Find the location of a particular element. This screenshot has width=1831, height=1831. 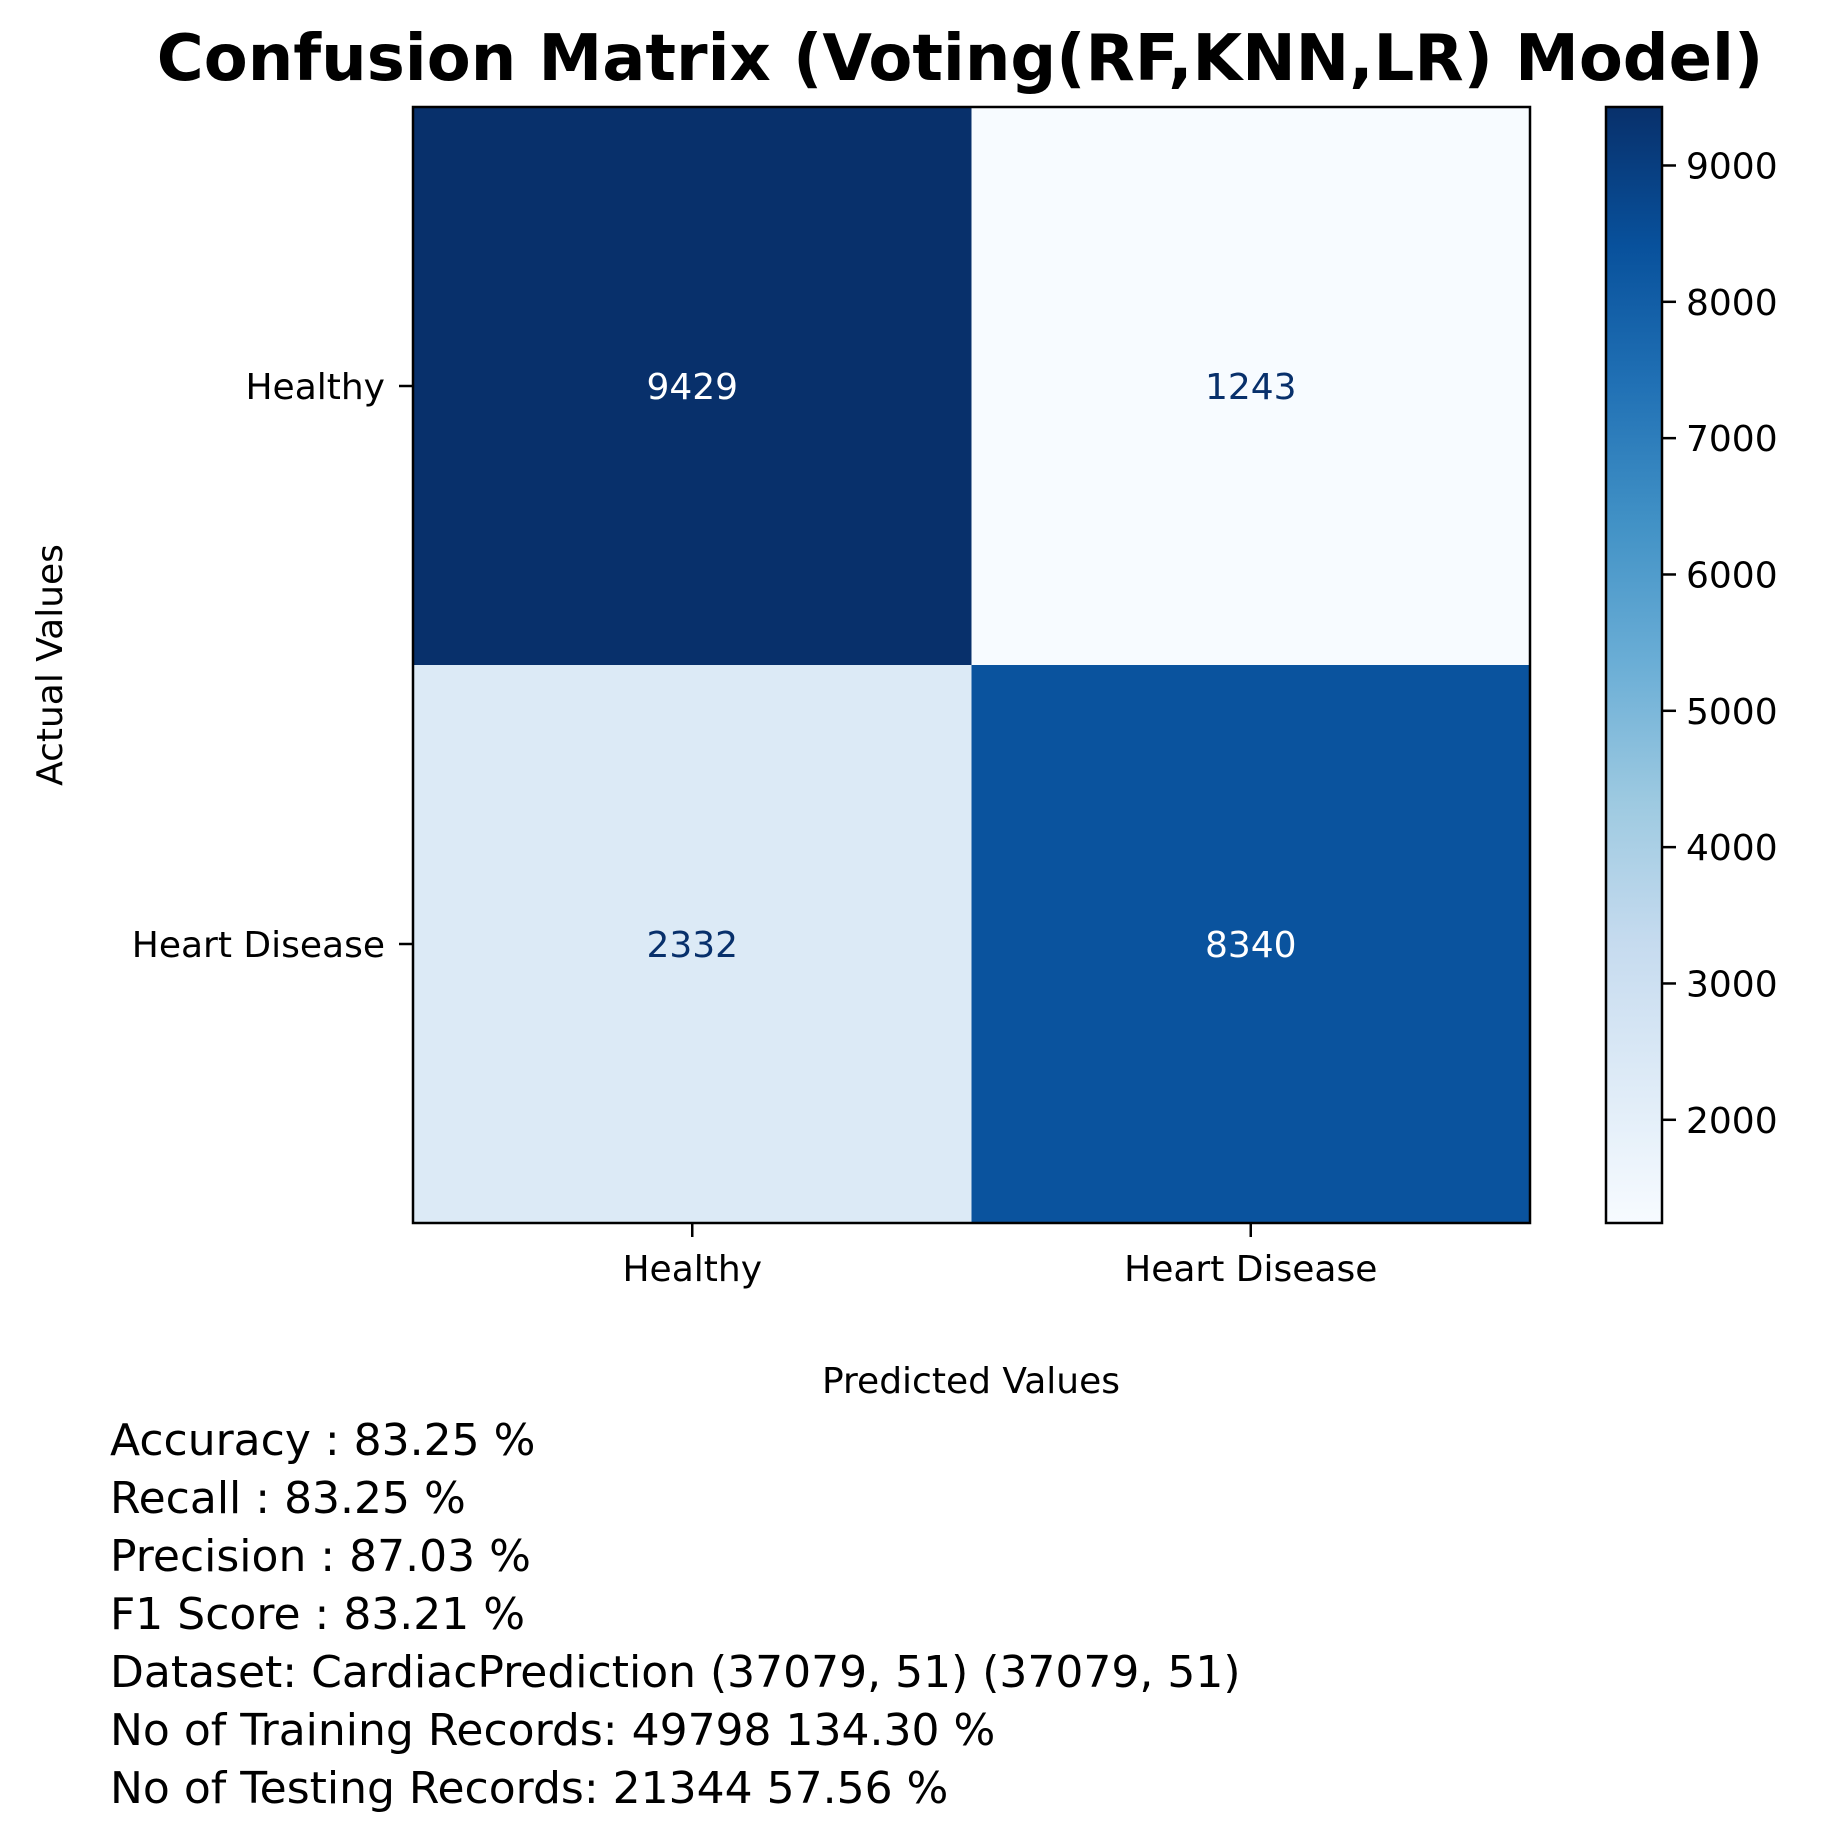

x-axis-label: Predicted Values is located at coordinates (971, 1381).